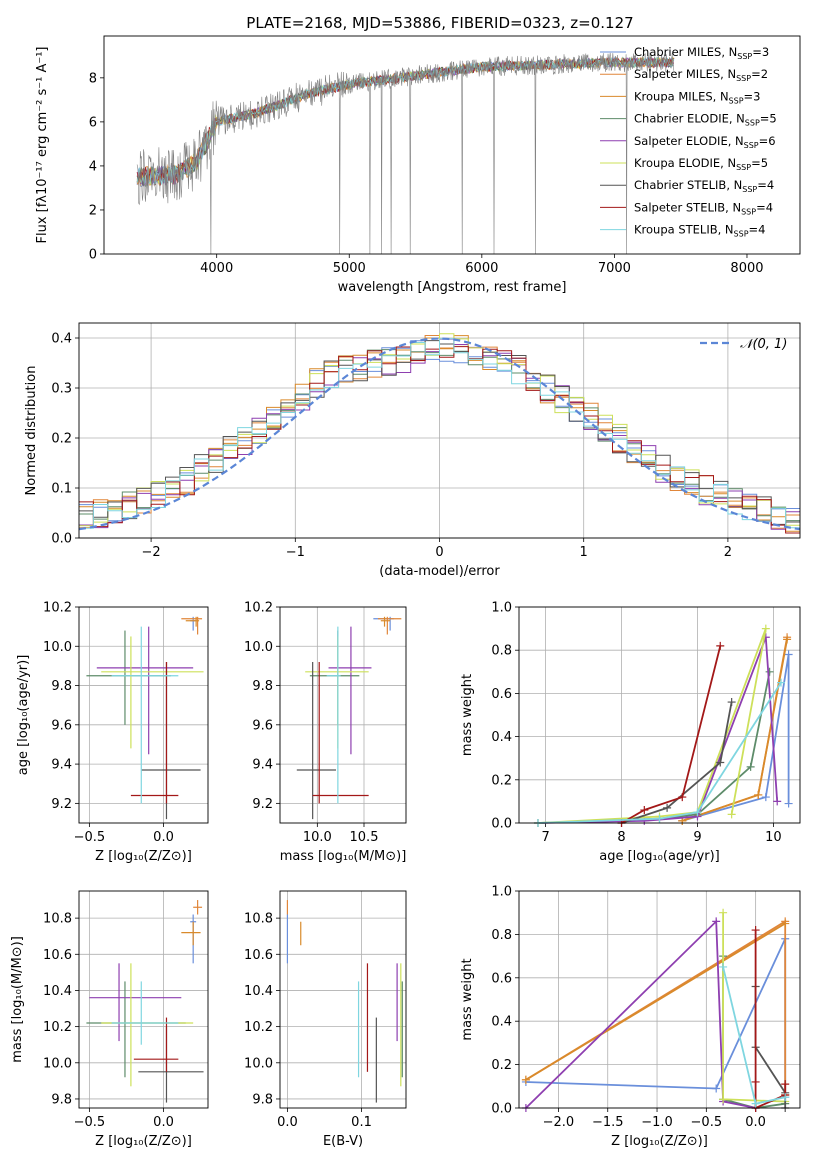 This screenshot has height=1170, width=819. Describe the element at coordinates (343, 856) in the screenshot. I see `x-axis-label: mass [log₁₀(M/M⊙)]` at that location.